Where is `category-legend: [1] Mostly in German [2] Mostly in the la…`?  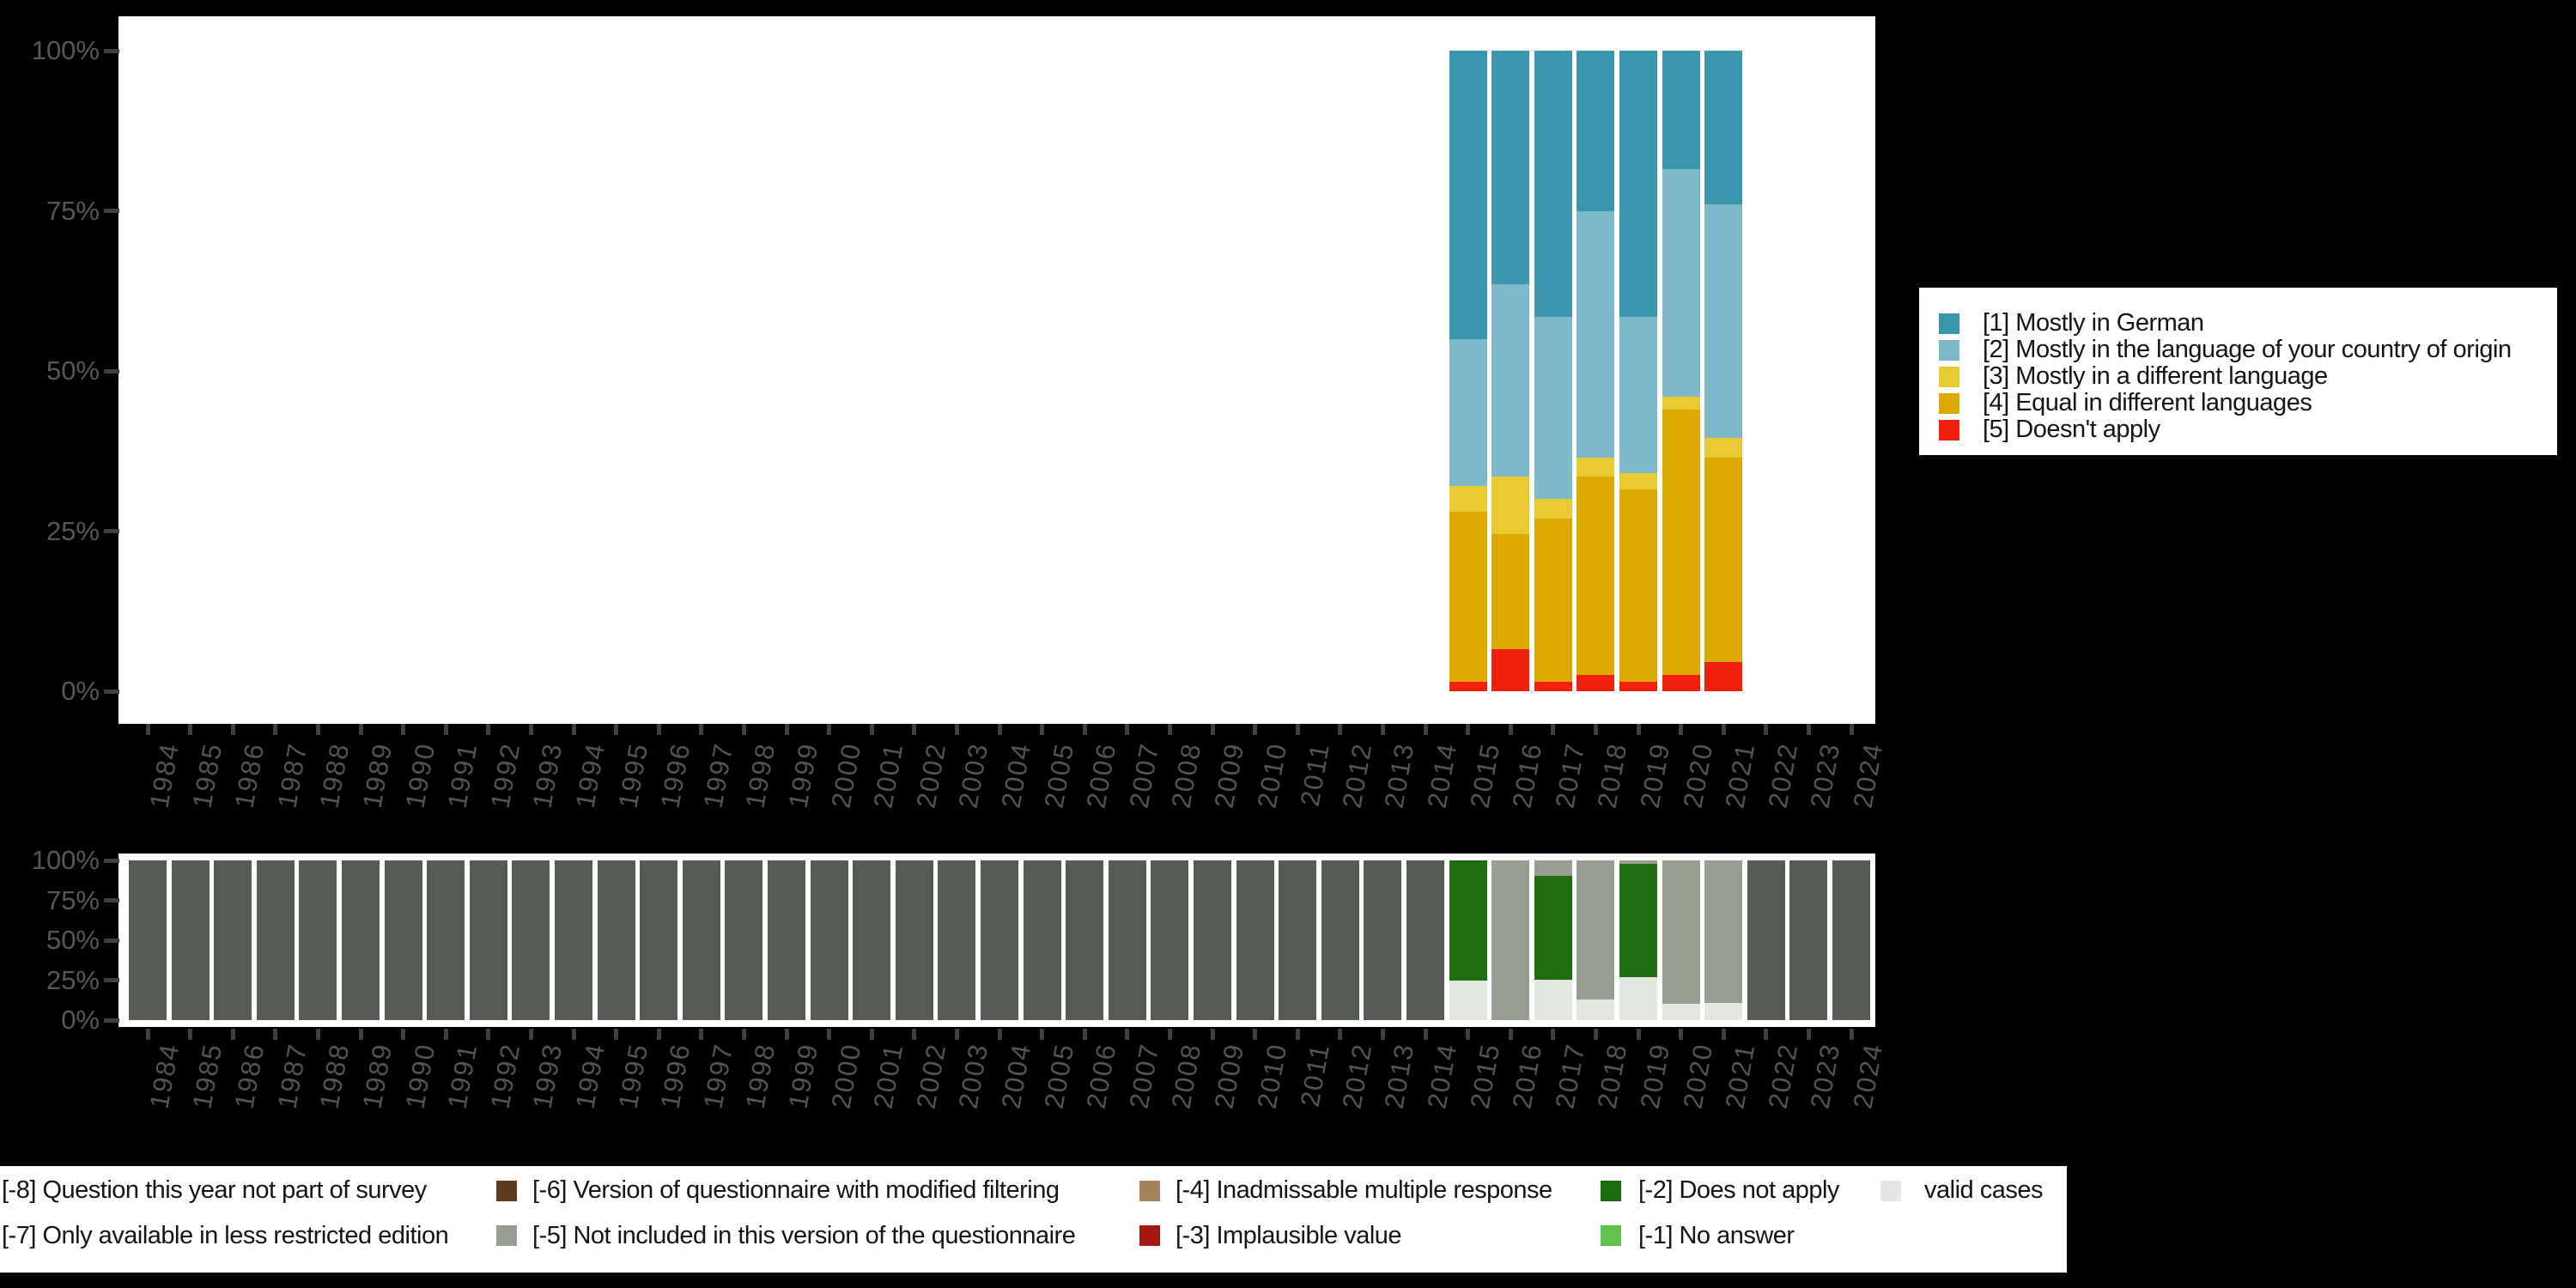 category-legend: [1] Mostly in German [2] Mostly in the la… is located at coordinates (2238, 371).